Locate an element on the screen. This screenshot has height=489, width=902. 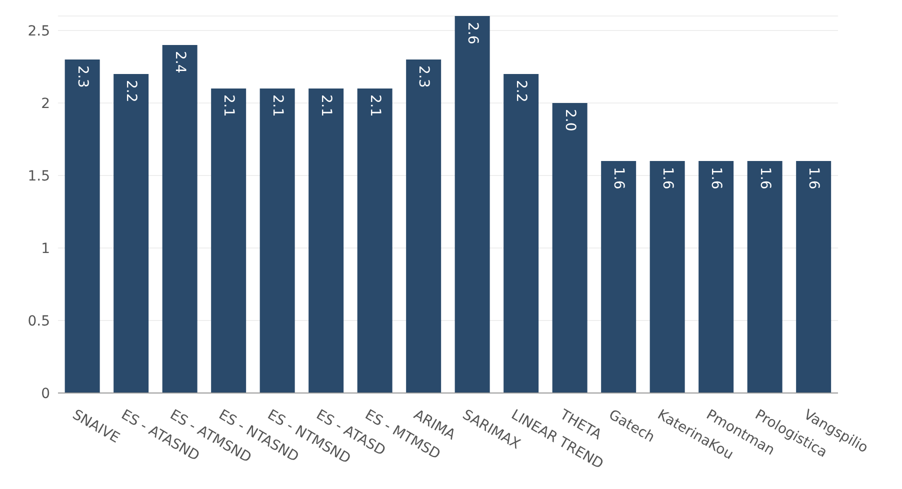
y-tick-label: 2.5 is located at coordinates (39, 31).